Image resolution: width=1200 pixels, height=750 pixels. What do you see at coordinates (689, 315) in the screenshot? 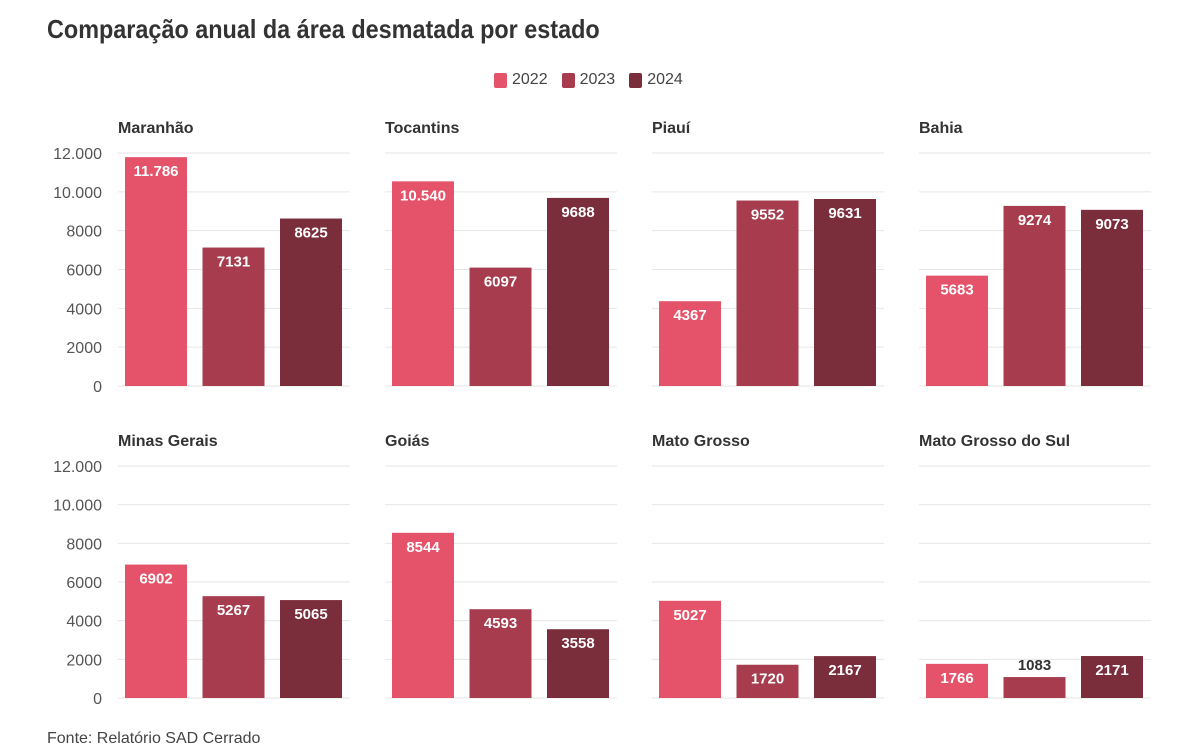
I see `data-label: 4367` at bounding box center [689, 315].